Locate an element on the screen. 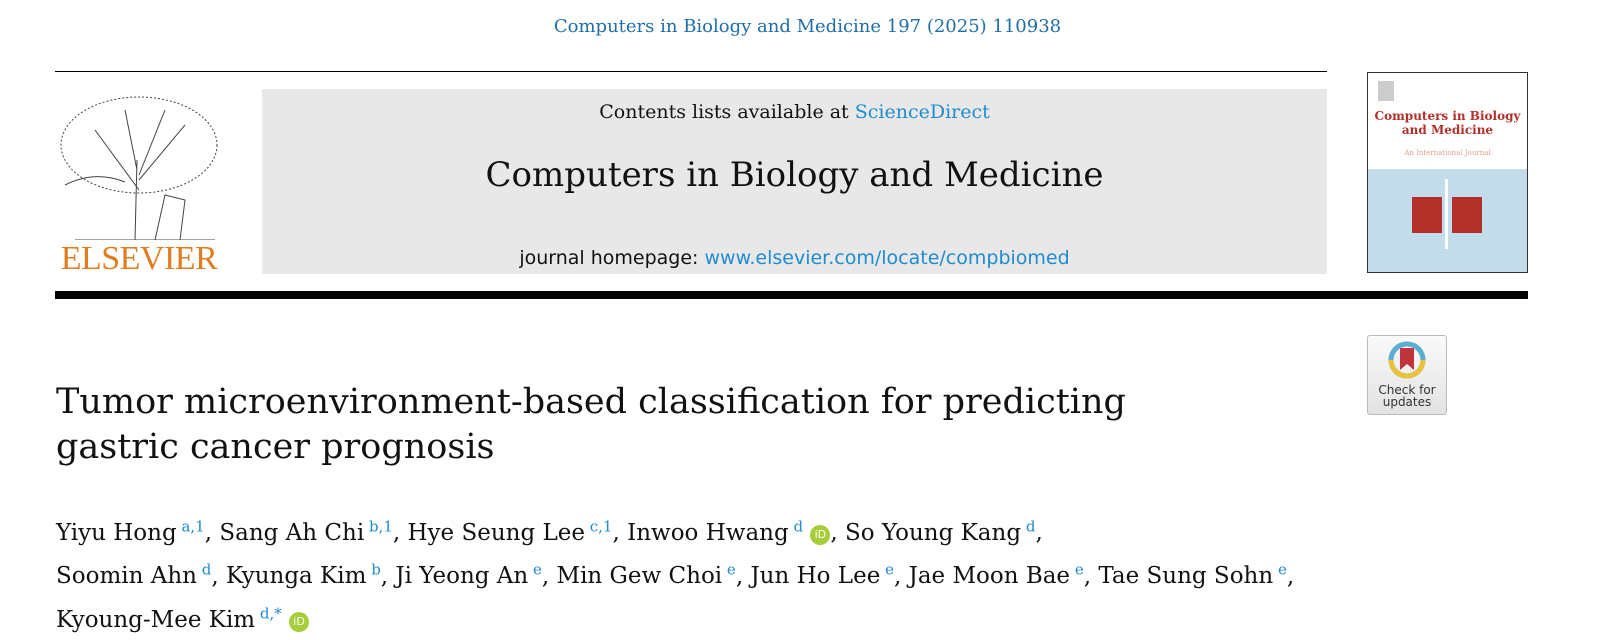  elsevier-logo: ELSEVIER is located at coordinates (139, 184).